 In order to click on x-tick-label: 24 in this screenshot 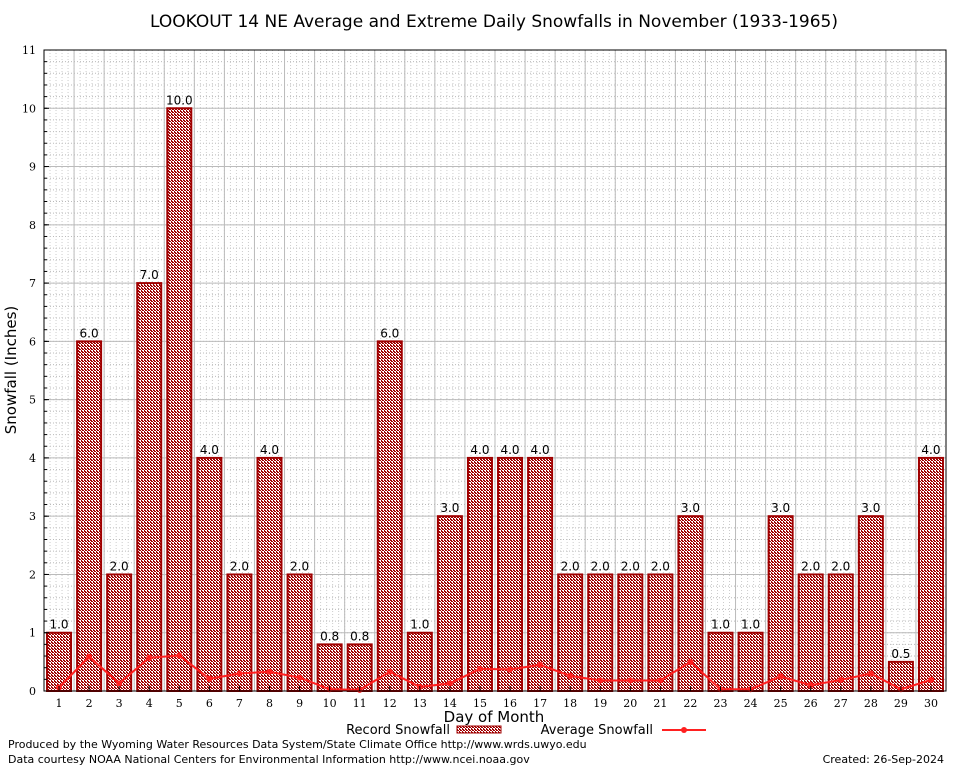, I will do `click(751, 703)`.